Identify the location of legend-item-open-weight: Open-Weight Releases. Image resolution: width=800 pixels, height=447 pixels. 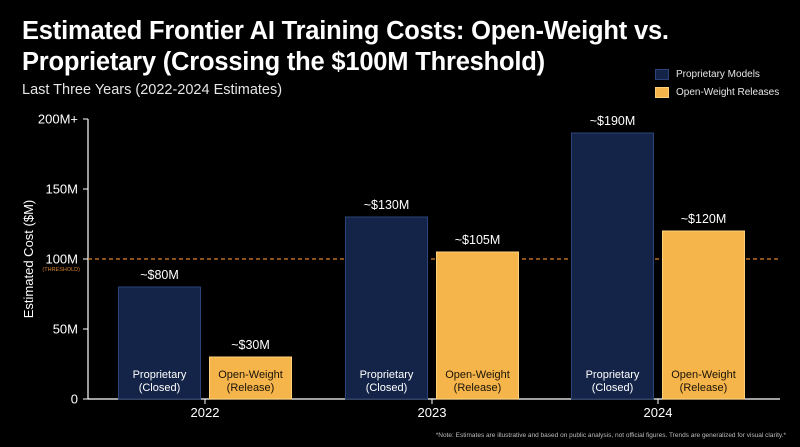
(717, 92).